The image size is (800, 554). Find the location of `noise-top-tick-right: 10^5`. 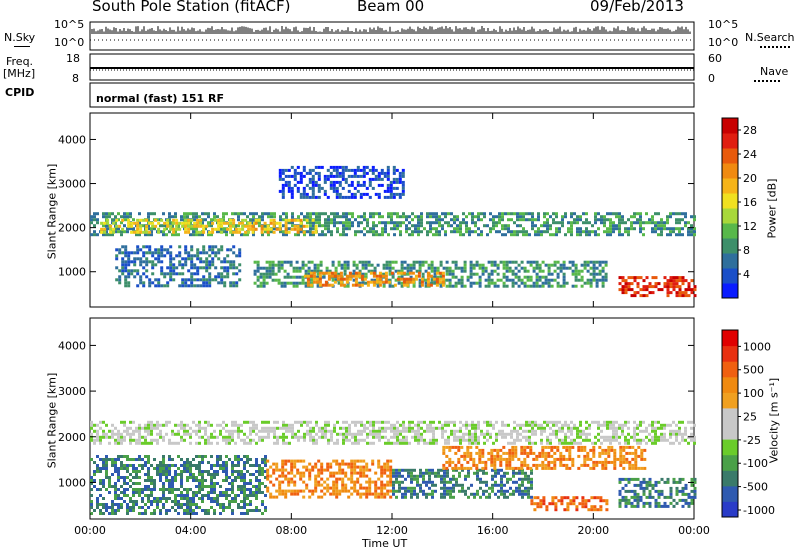

noise-top-tick-right: 10^5 is located at coordinates (723, 24).